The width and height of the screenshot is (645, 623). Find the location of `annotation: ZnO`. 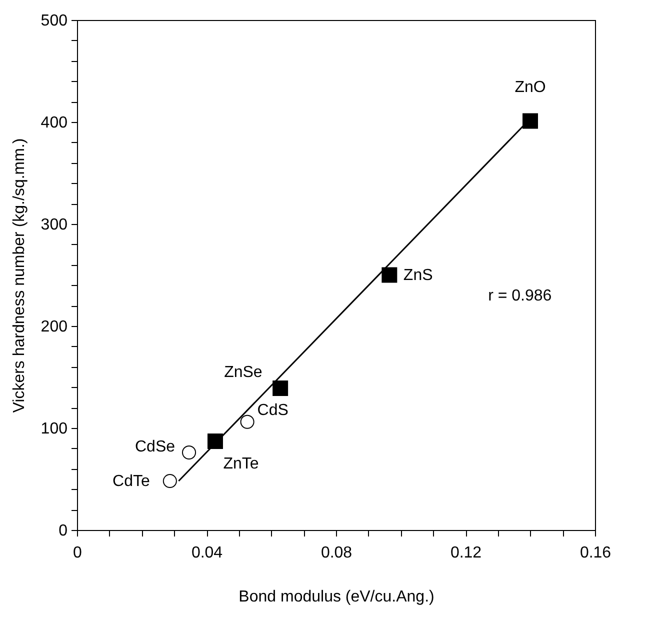

annotation: ZnO is located at coordinates (530, 87).